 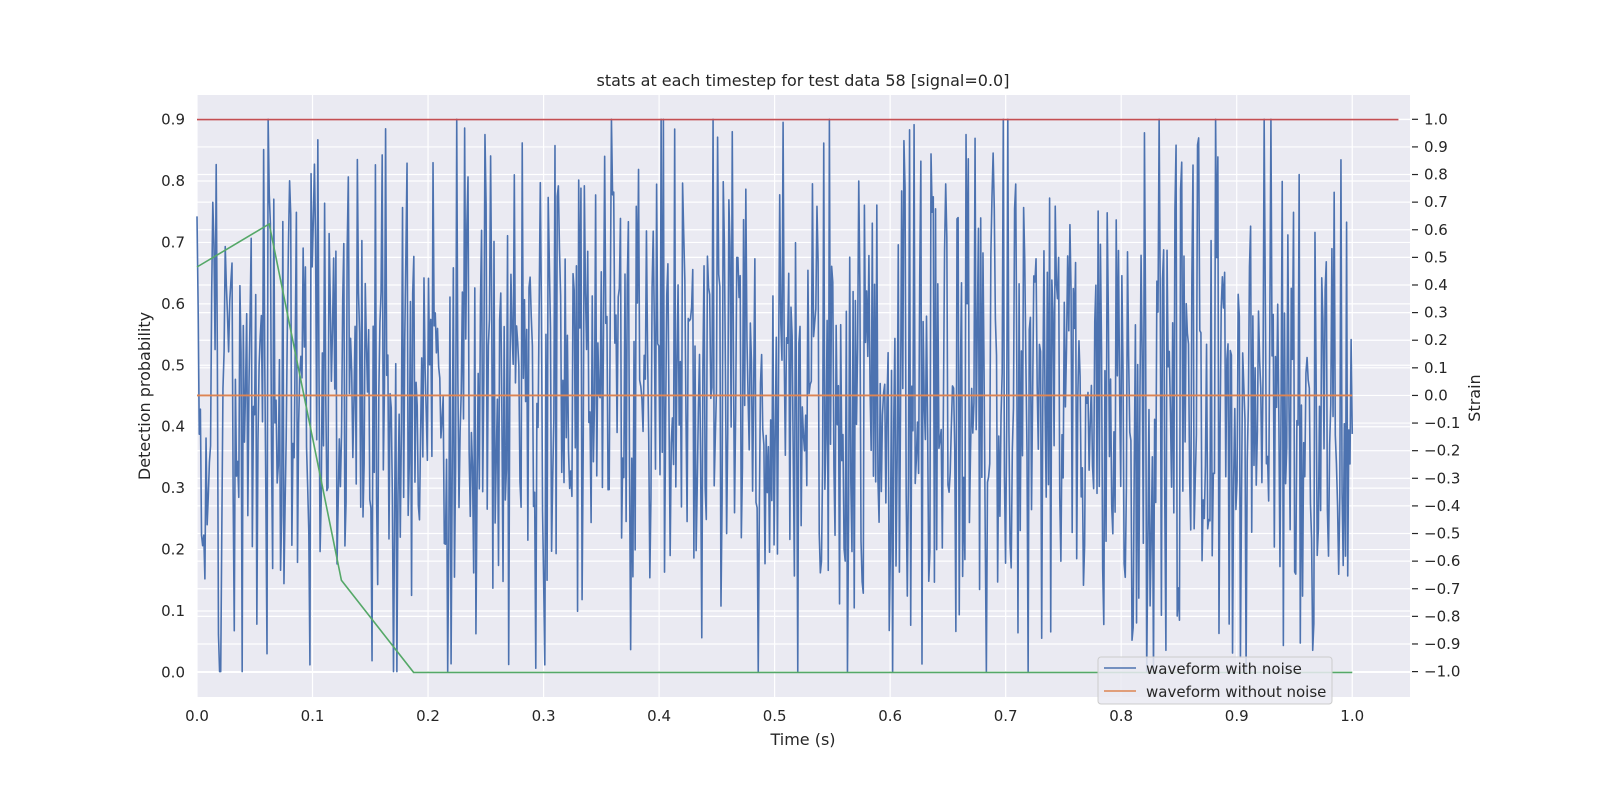 What do you see at coordinates (544, 716) in the screenshot?
I see `x-tick-label: 0.3` at bounding box center [544, 716].